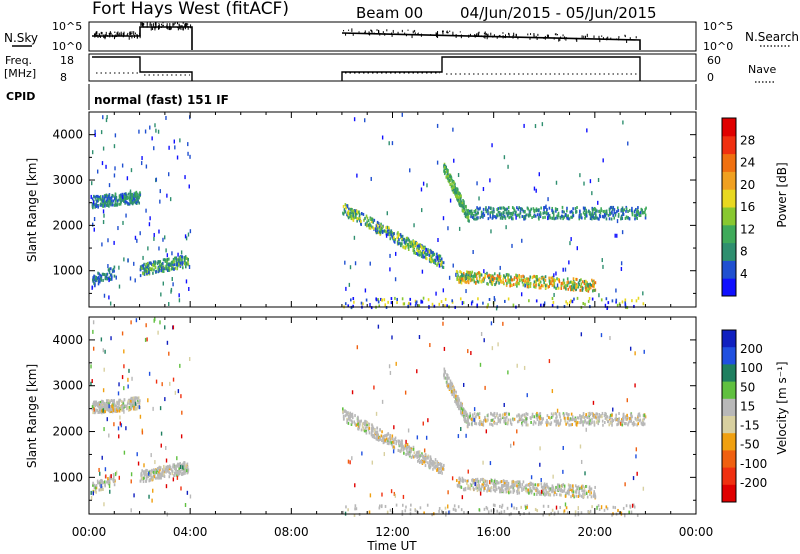  I want to click on colorbar-tick-label: -200, so click(753, 483).